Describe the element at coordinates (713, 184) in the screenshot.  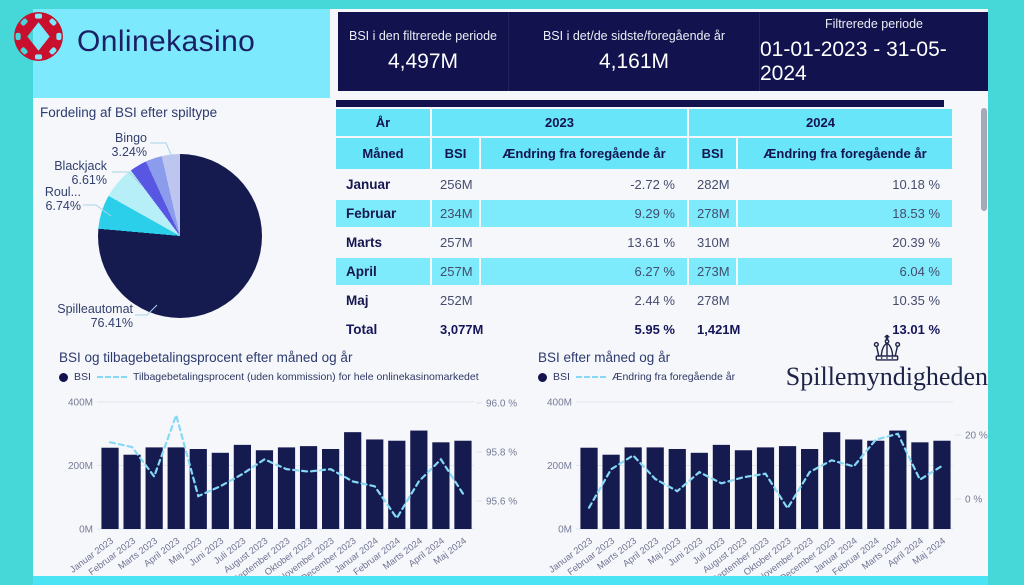
I see `table-cell-januar-bsi: 282M` at that location.